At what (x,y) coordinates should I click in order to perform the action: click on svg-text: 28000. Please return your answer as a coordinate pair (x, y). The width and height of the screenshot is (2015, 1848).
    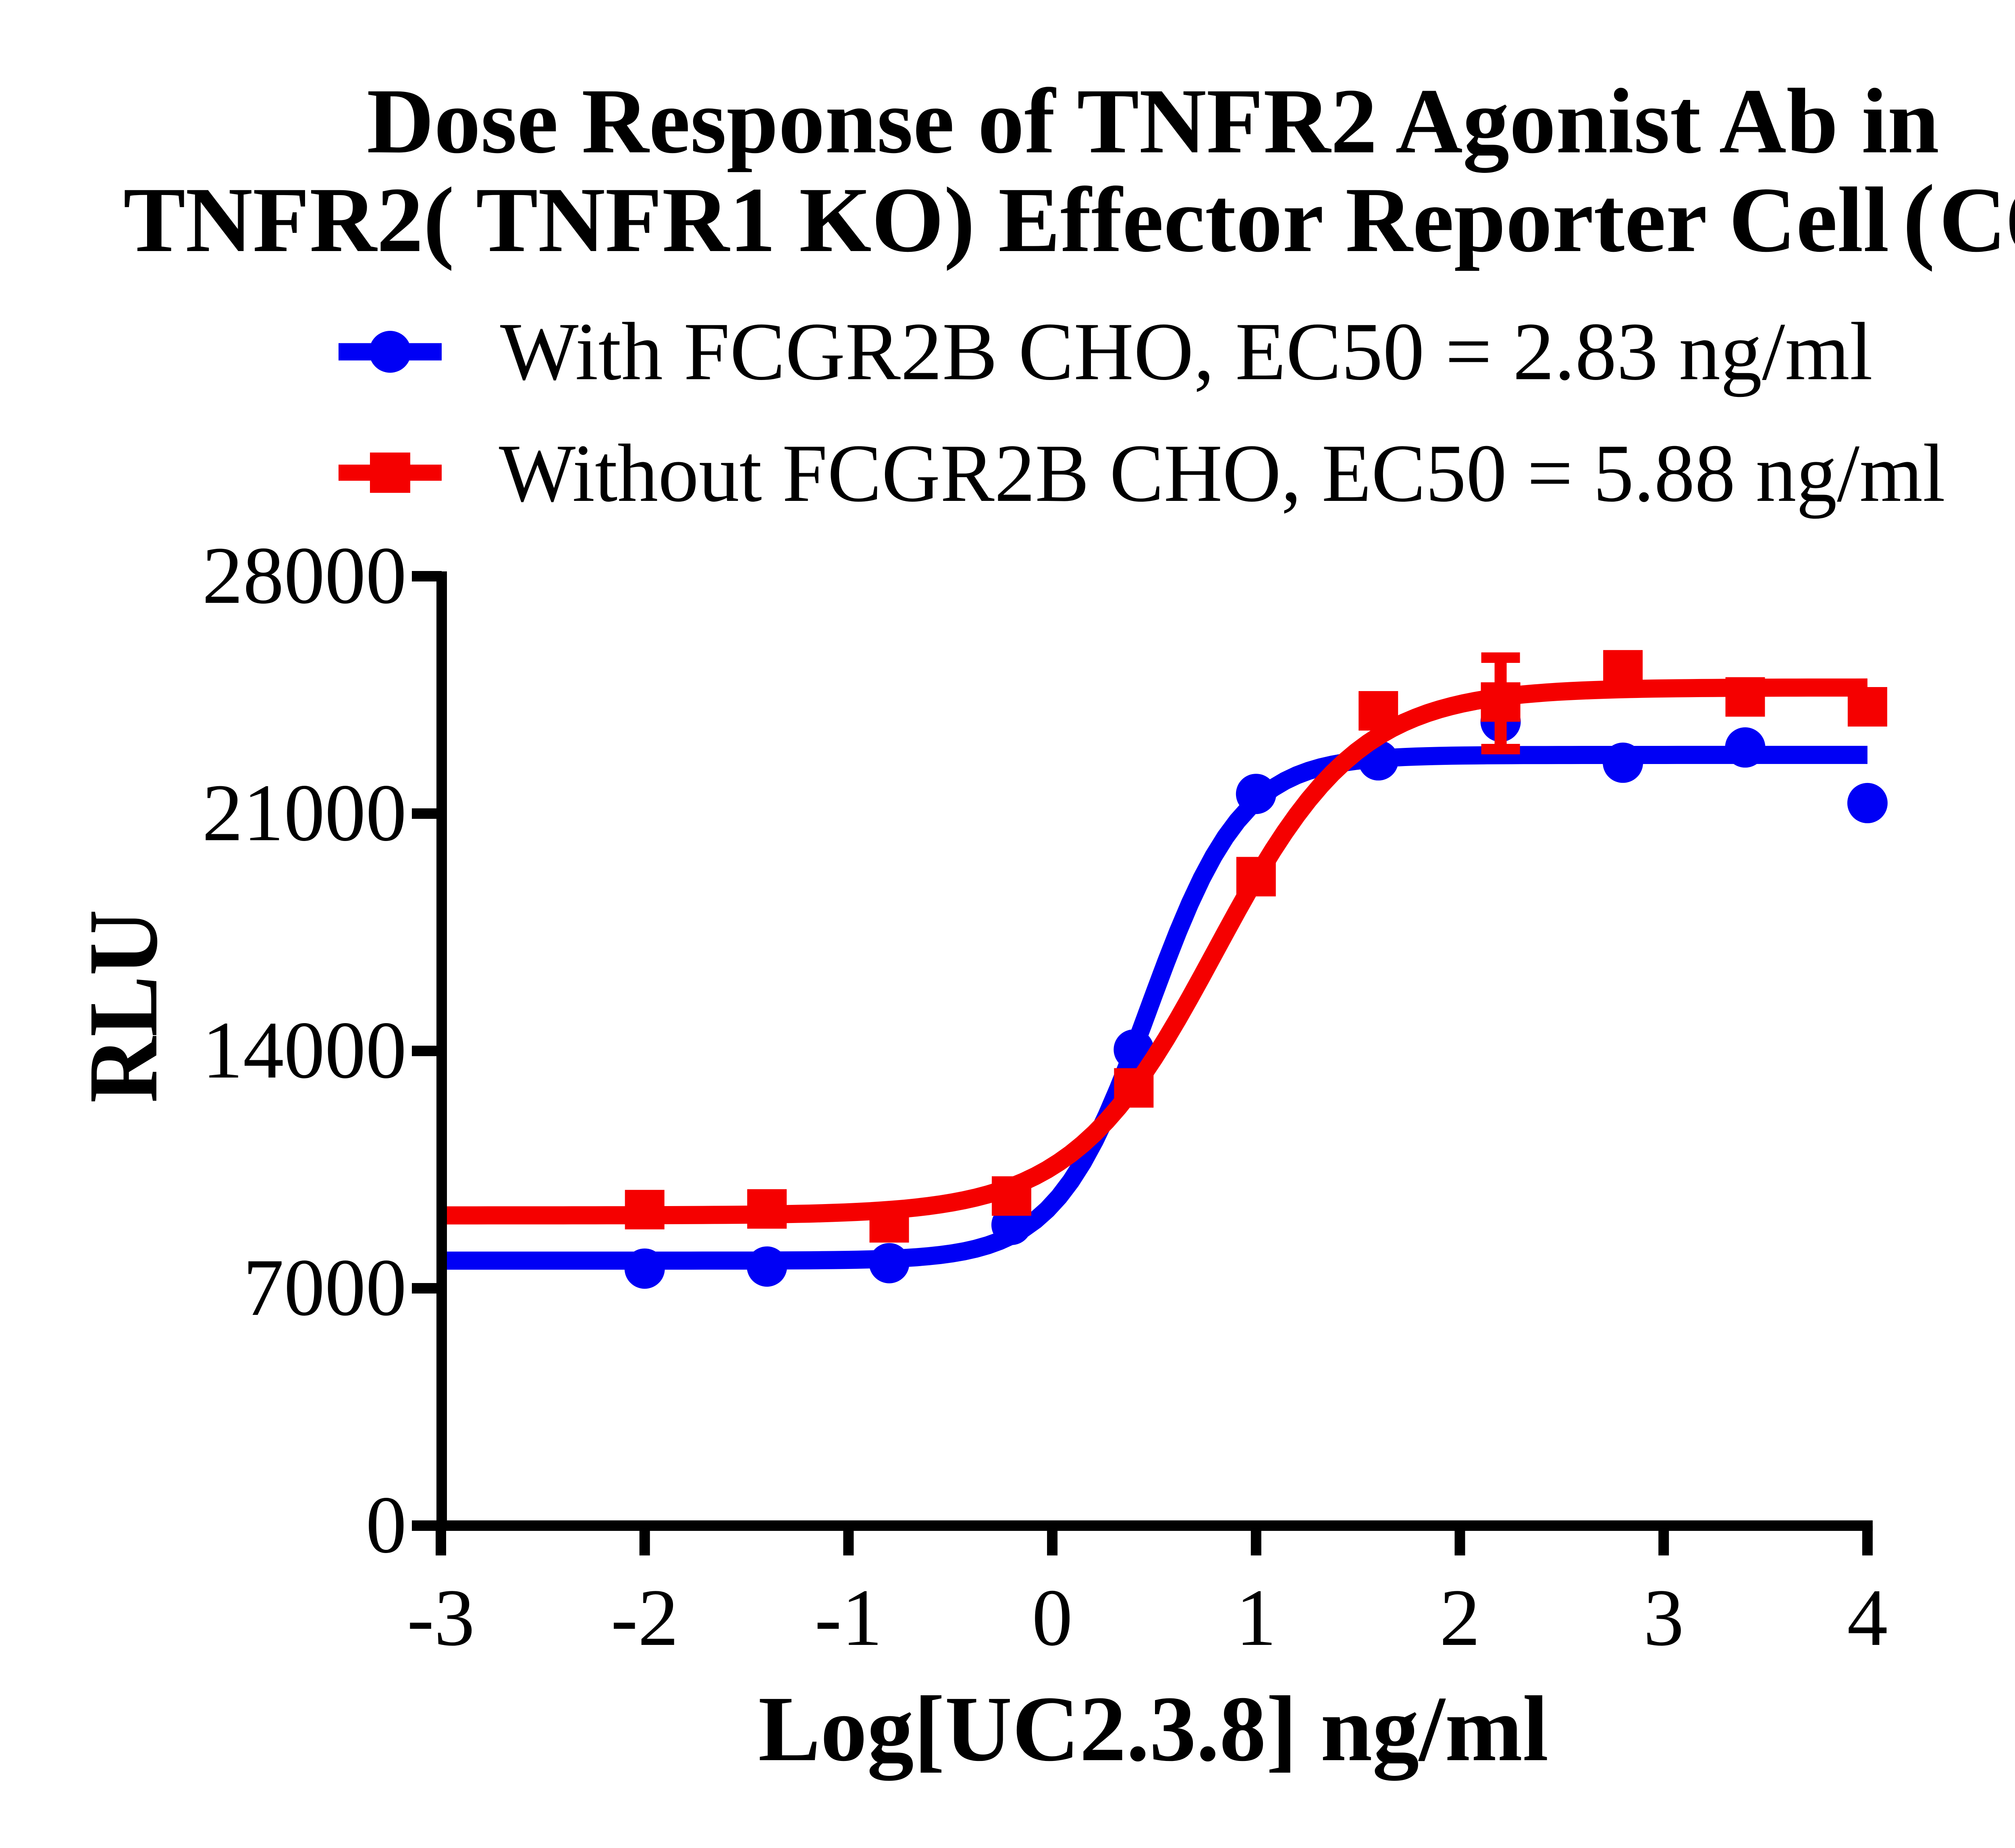
    Looking at the image, I should click on (304, 575).